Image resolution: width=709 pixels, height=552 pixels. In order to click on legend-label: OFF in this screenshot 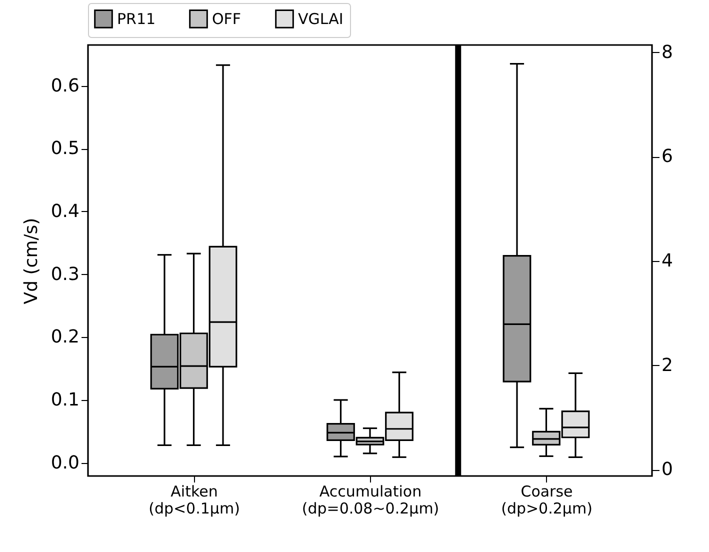, I will do `click(227, 19)`.